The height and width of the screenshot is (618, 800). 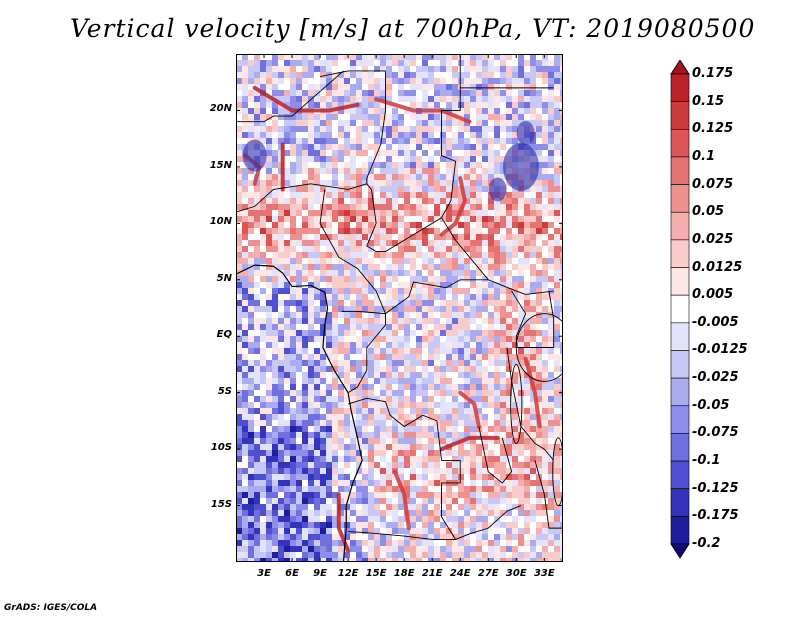 What do you see at coordinates (320, 573) in the screenshot?
I see `lon-label: 9E` at bounding box center [320, 573].